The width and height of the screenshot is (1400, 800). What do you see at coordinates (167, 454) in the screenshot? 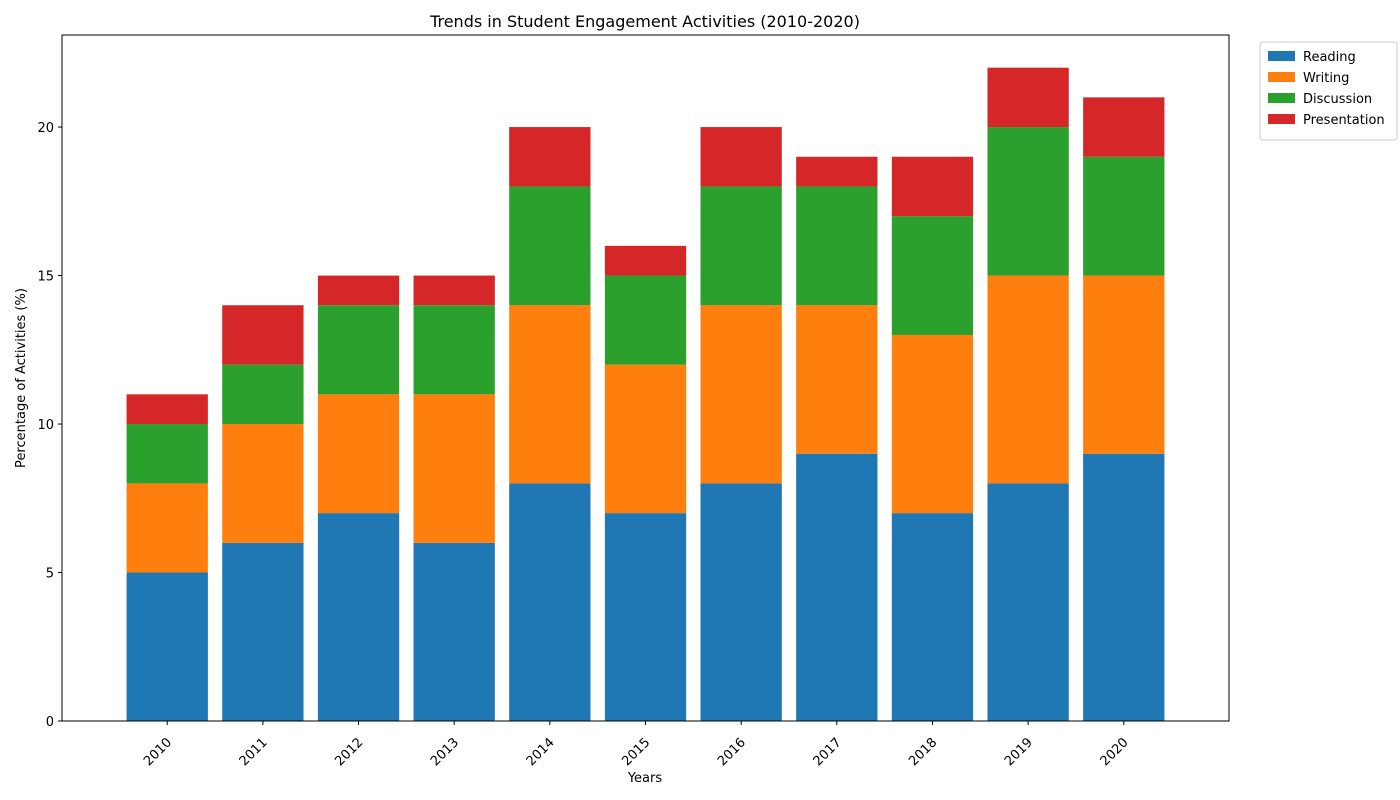
I see `bar-discussion-2010` at bounding box center [167, 454].